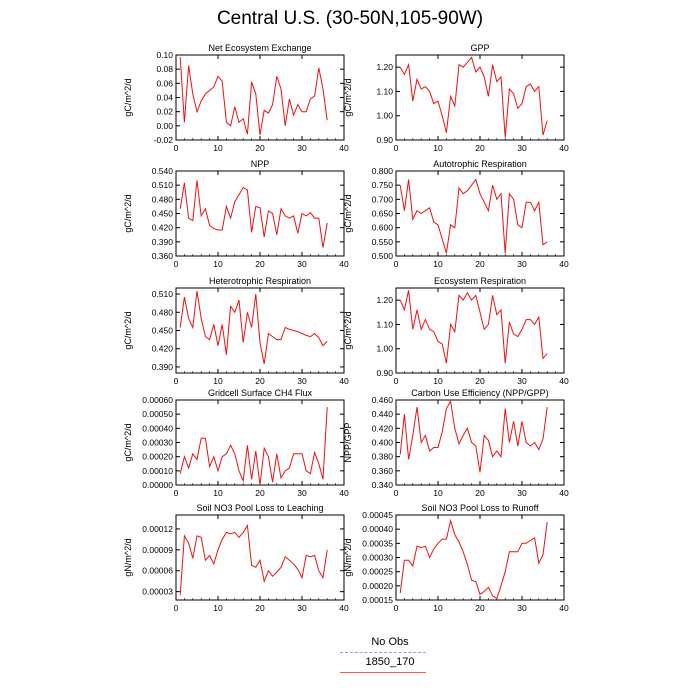  I want to click on y-tick-label: 0.04, so click(164, 98).